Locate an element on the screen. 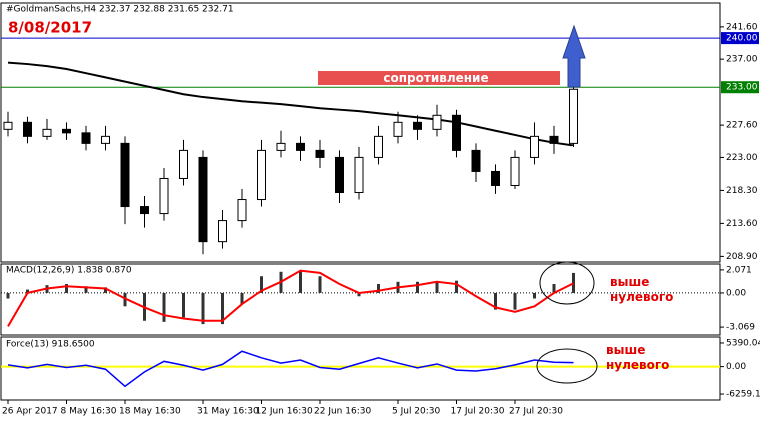 This screenshot has width=760, height=423. y-tick-label: 223.00 is located at coordinates (742, 158).